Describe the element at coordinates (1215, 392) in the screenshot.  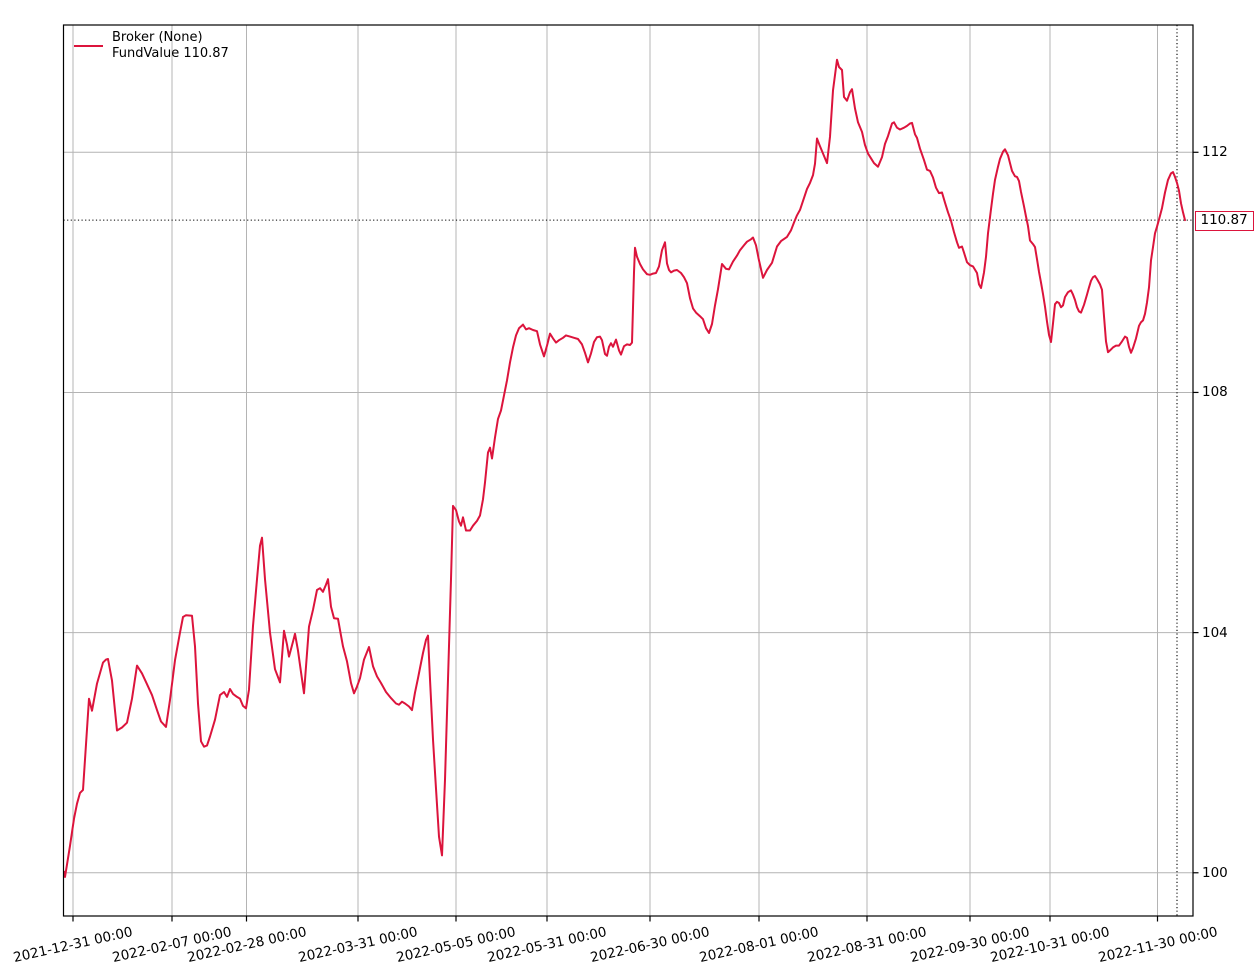
I see `y-tick-label: 108` at that location.